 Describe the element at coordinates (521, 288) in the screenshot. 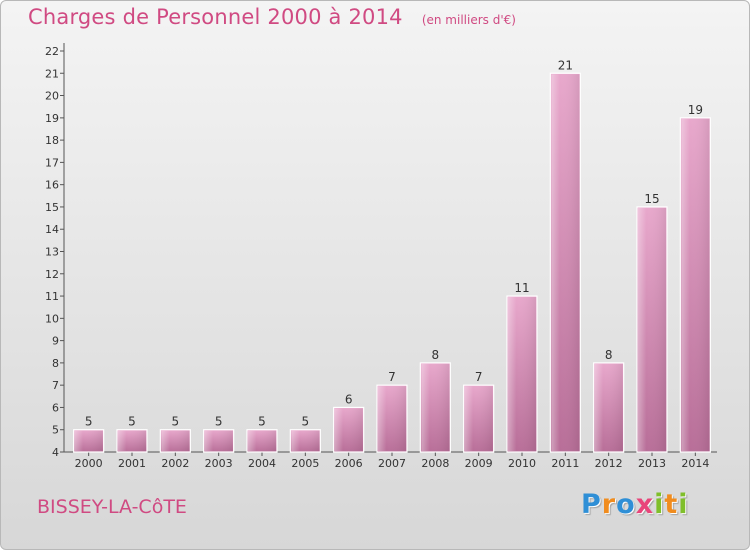

I see `bar-value-label: 11` at that location.